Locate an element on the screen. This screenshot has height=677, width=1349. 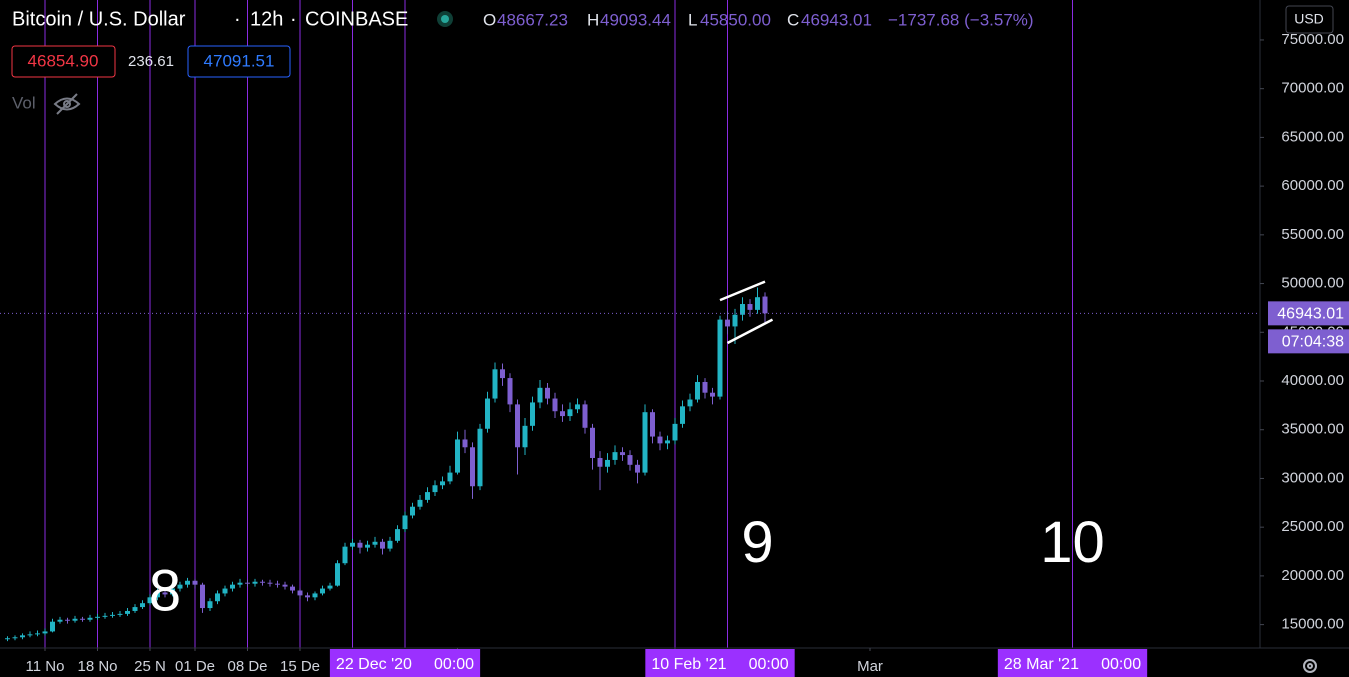
time-label-date: 22 Dec '20 is located at coordinates (374, 664).